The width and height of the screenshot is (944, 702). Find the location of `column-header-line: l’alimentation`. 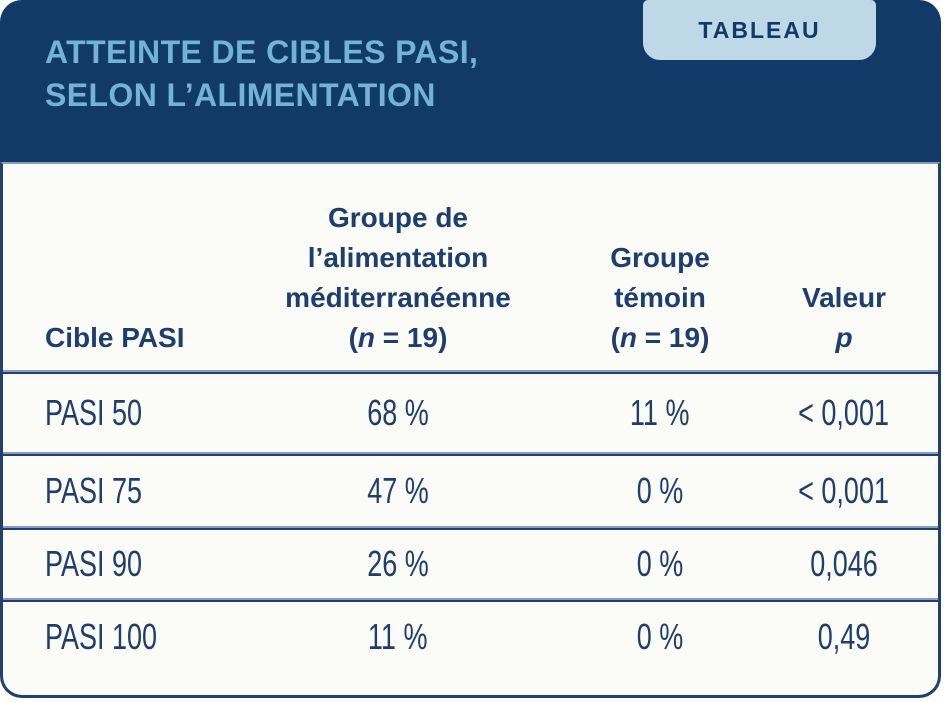

column-header-line: l’alimentation is located at coordinates (398, 257).